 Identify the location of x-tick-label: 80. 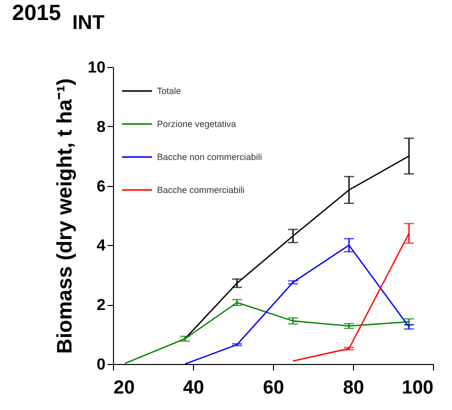
(353, 388).